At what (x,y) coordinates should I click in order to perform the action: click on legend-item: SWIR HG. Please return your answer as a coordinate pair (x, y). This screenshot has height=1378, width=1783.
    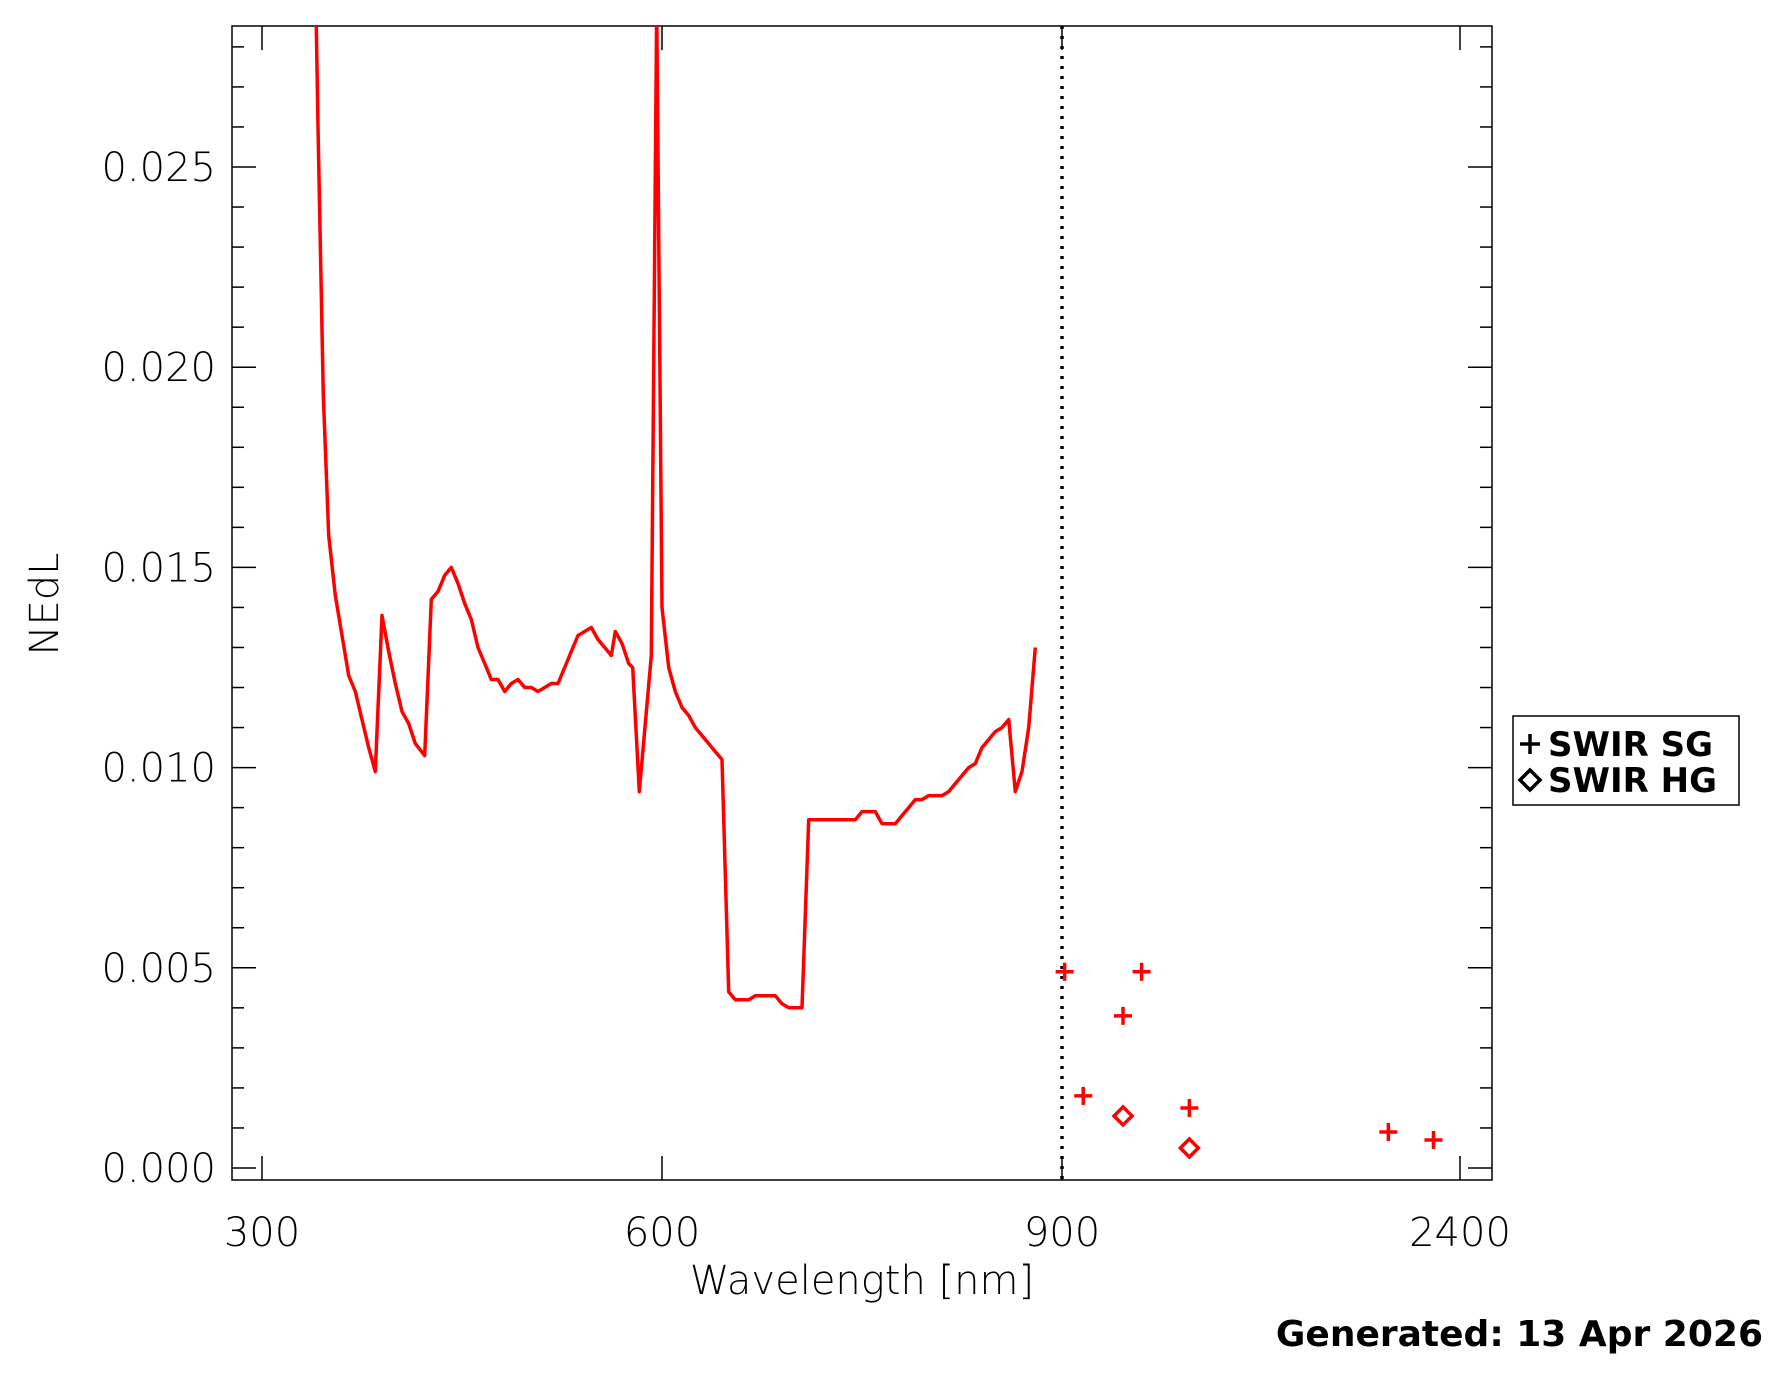
    Looking at the image, I should click on (1617, 781).